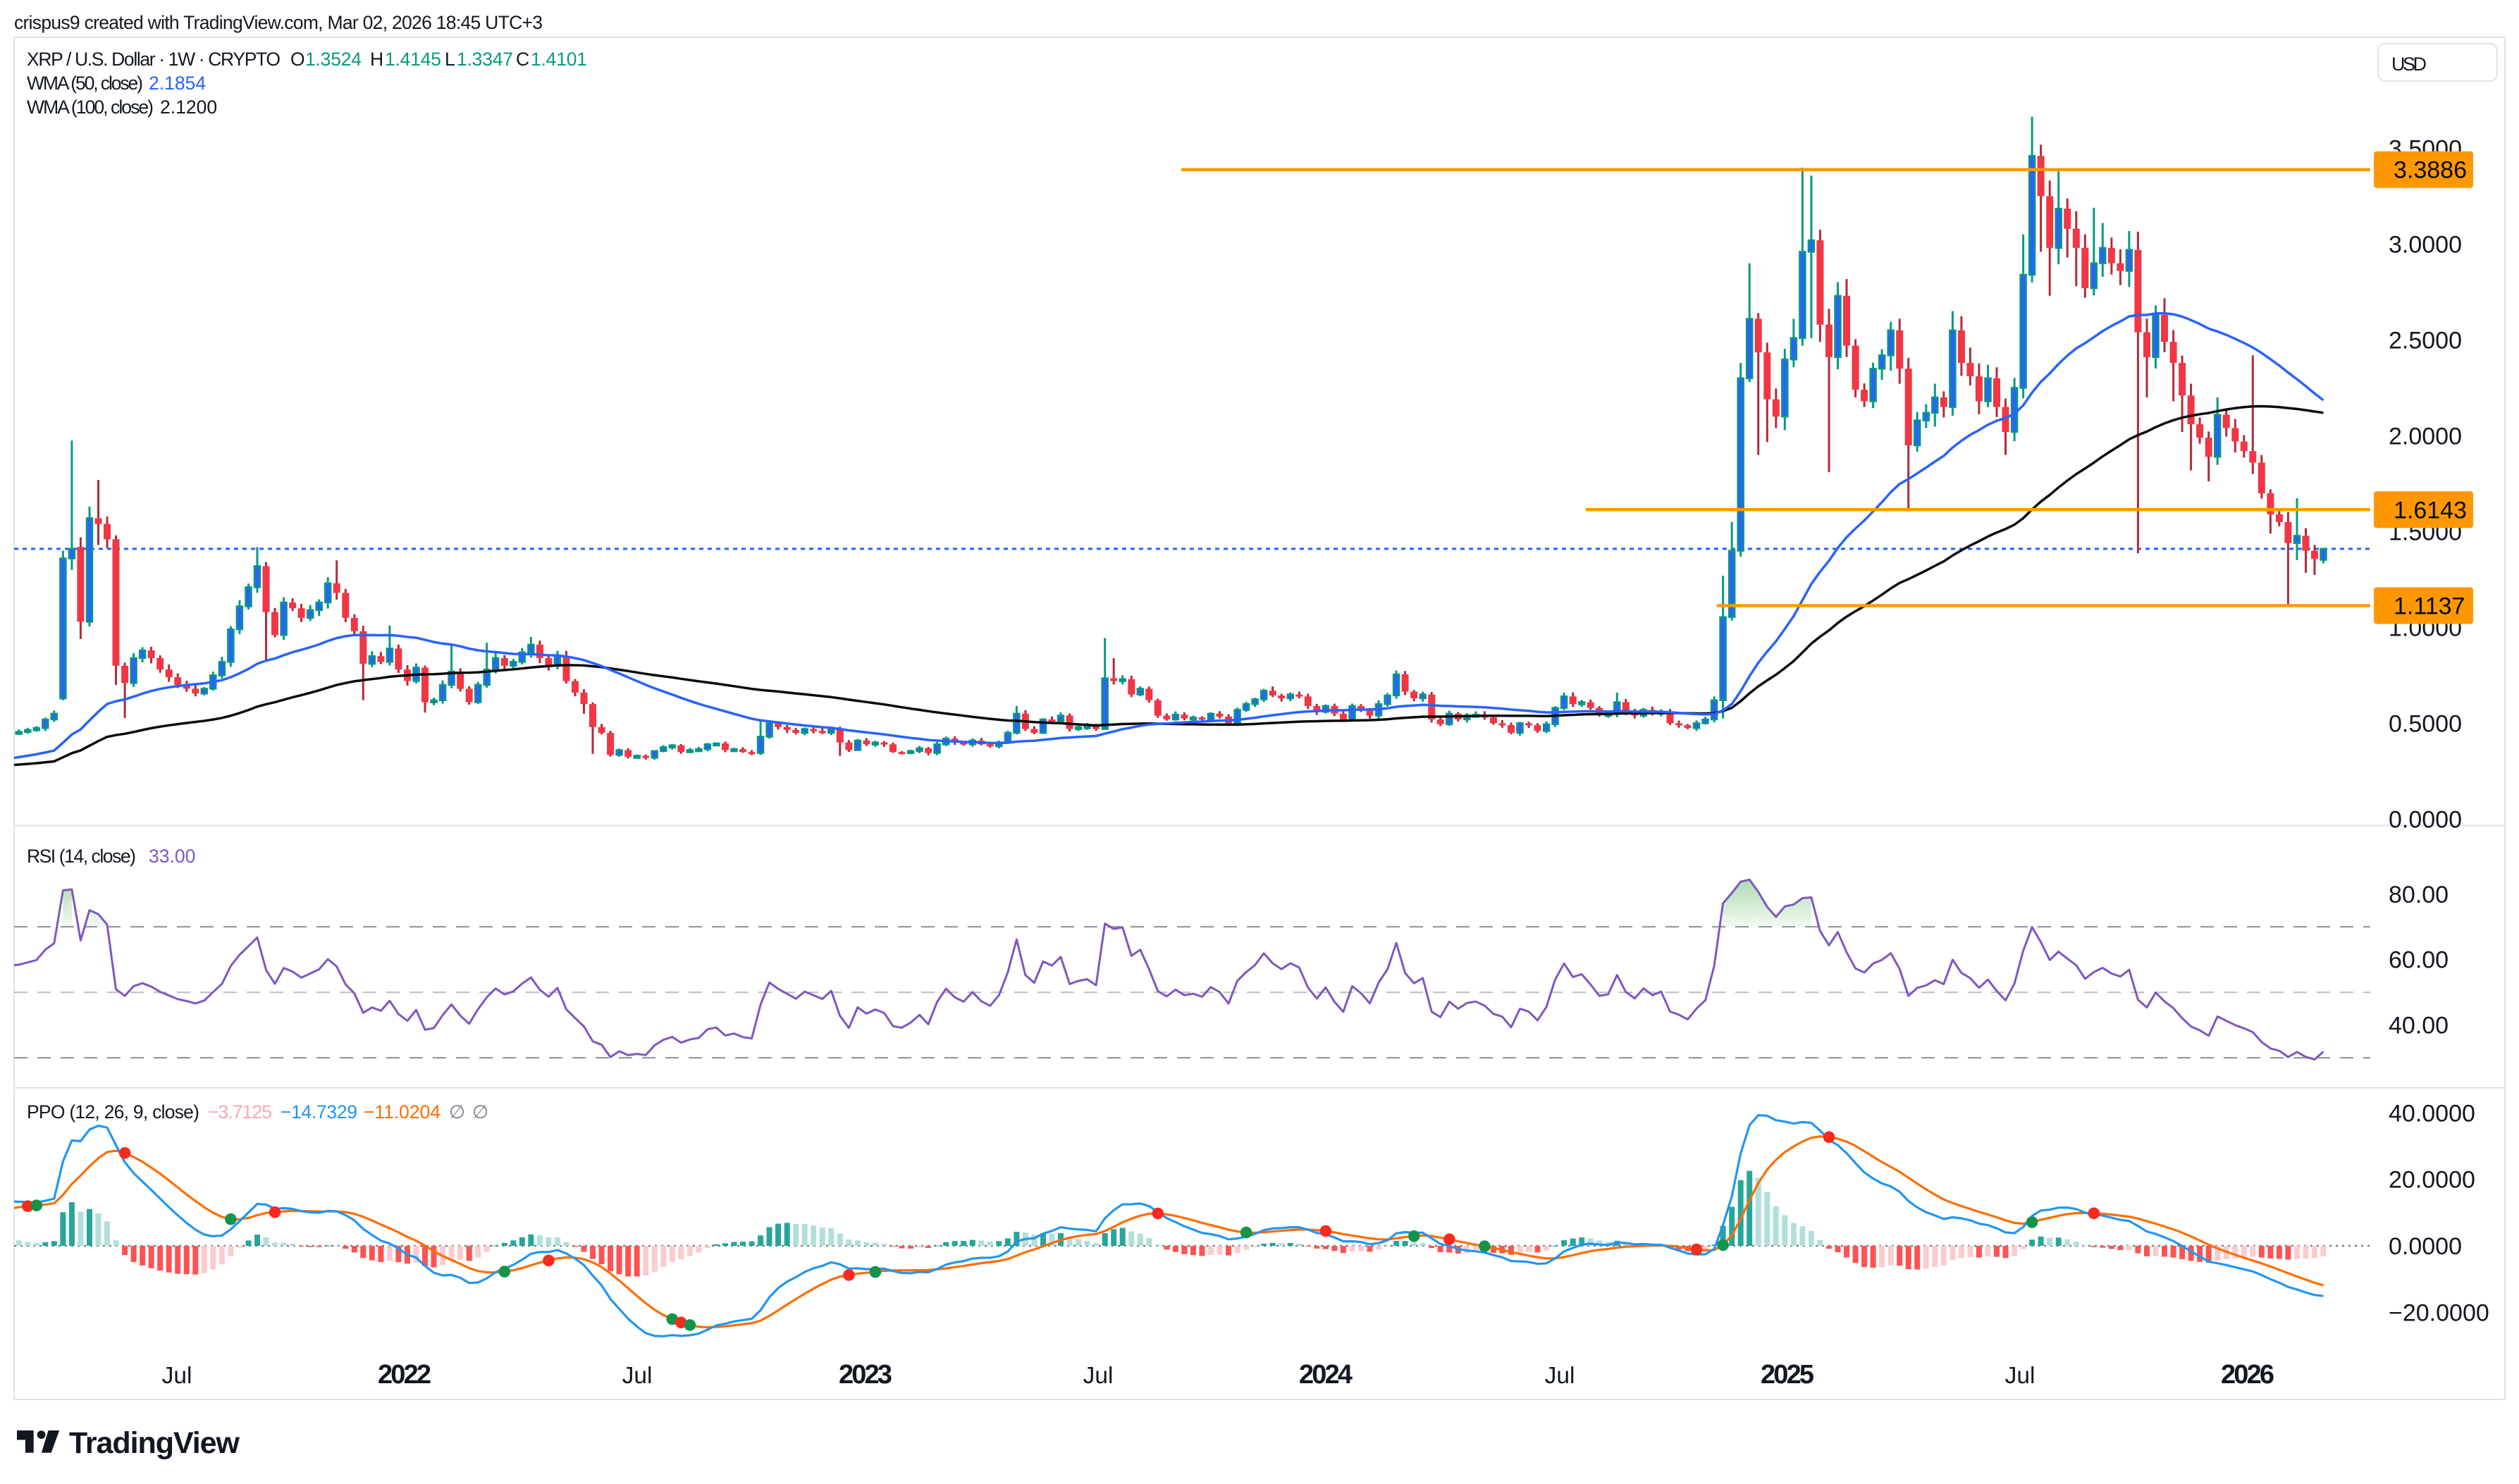 The width and height of the screenshot is (2519, 1484). I want to click on svg-text: 2022, so click(404, 1375).